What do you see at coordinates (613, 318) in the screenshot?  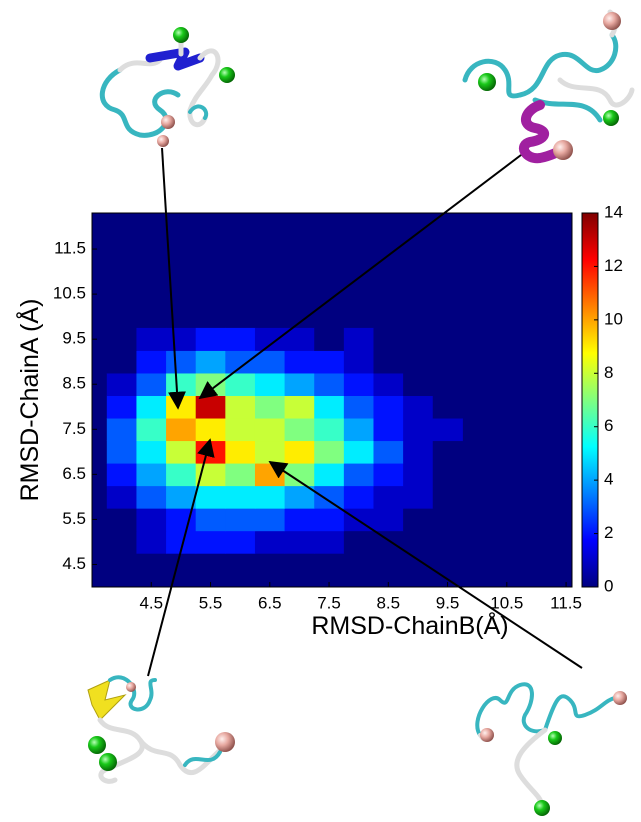 I see `colorbar-tick-label: 10` at bounding box center [613, 318].